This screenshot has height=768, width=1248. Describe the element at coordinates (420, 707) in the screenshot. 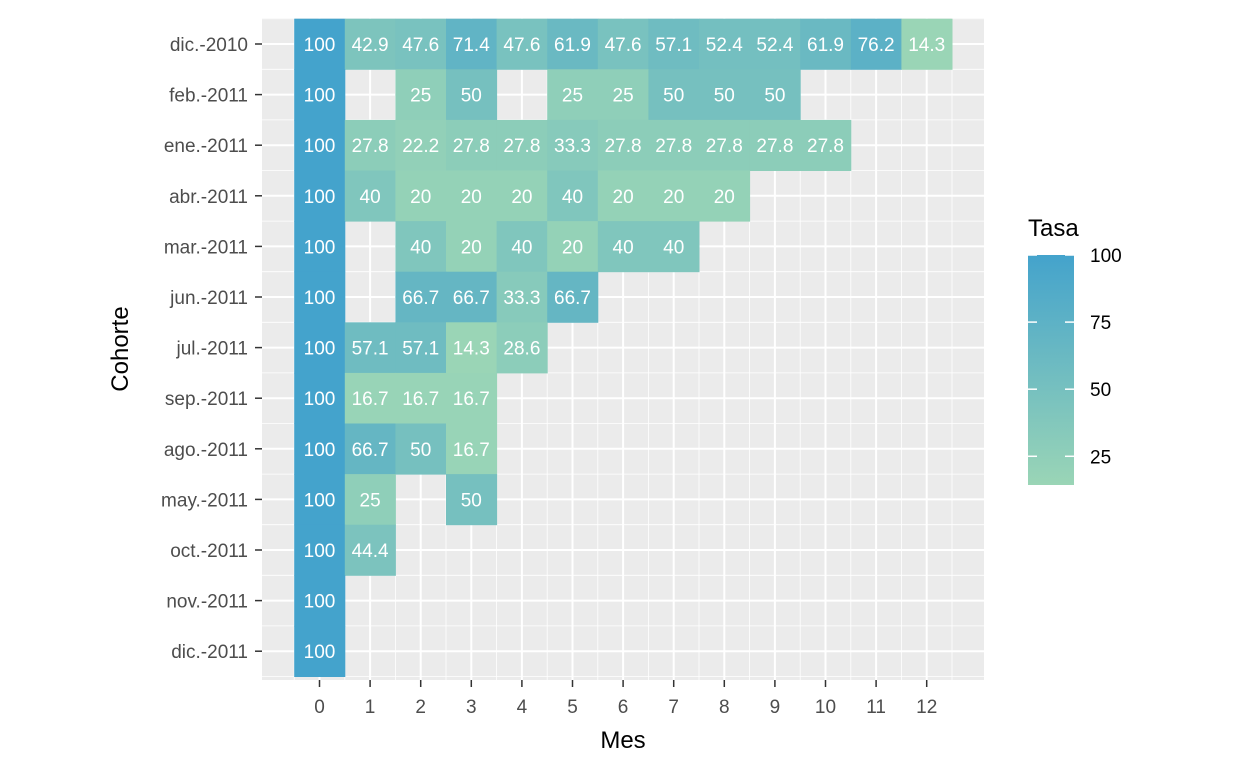

I see `x-tick-label: 2` at that location.